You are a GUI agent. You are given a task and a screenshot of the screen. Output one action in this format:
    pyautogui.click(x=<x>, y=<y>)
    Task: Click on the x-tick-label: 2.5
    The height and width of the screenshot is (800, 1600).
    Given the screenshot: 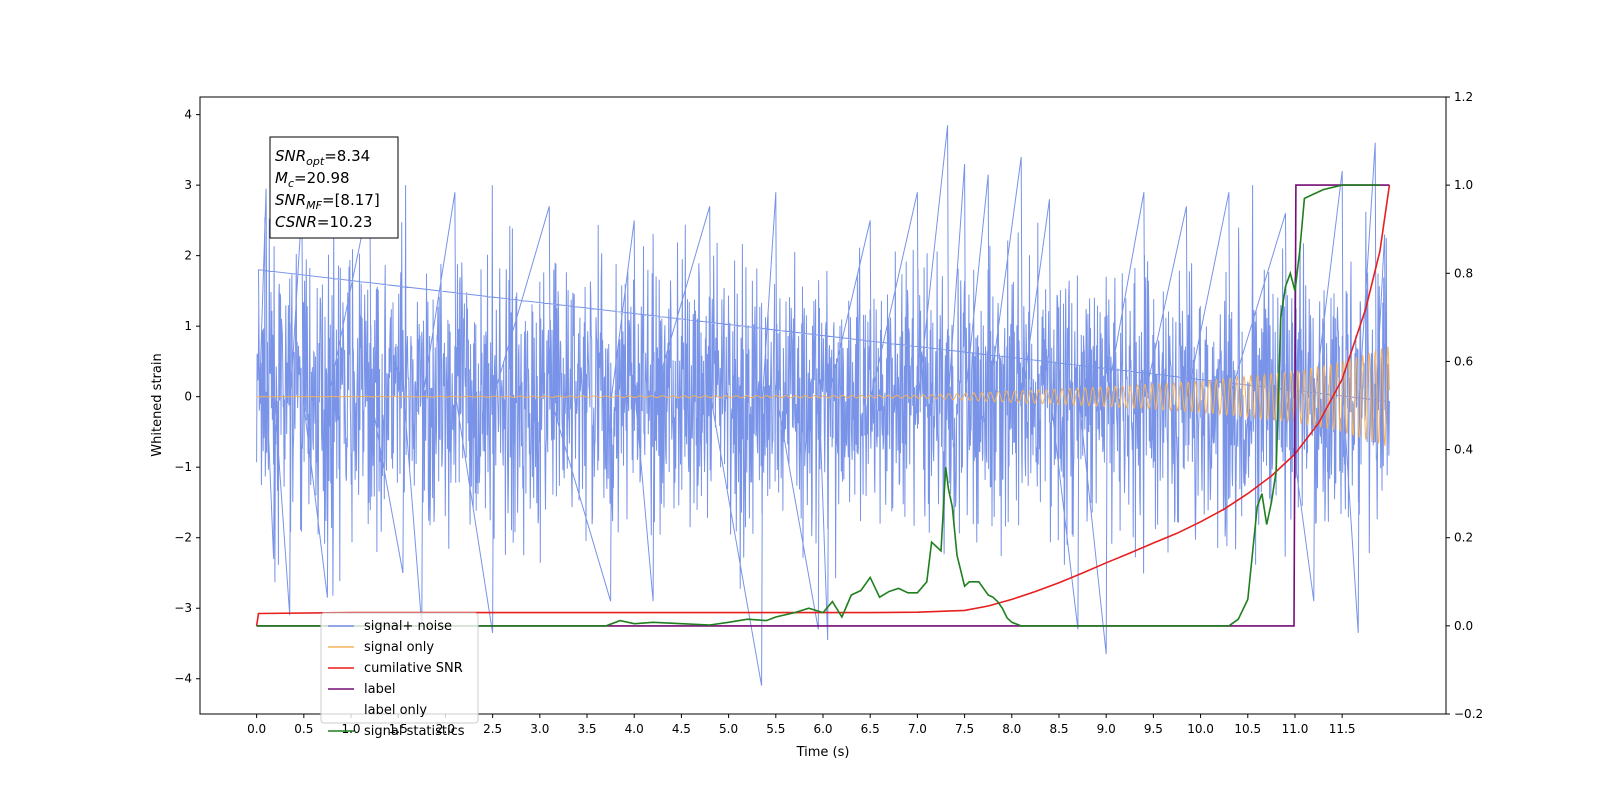 What is the action you would take?
    pyautogui.click(x=492, y=729)
    